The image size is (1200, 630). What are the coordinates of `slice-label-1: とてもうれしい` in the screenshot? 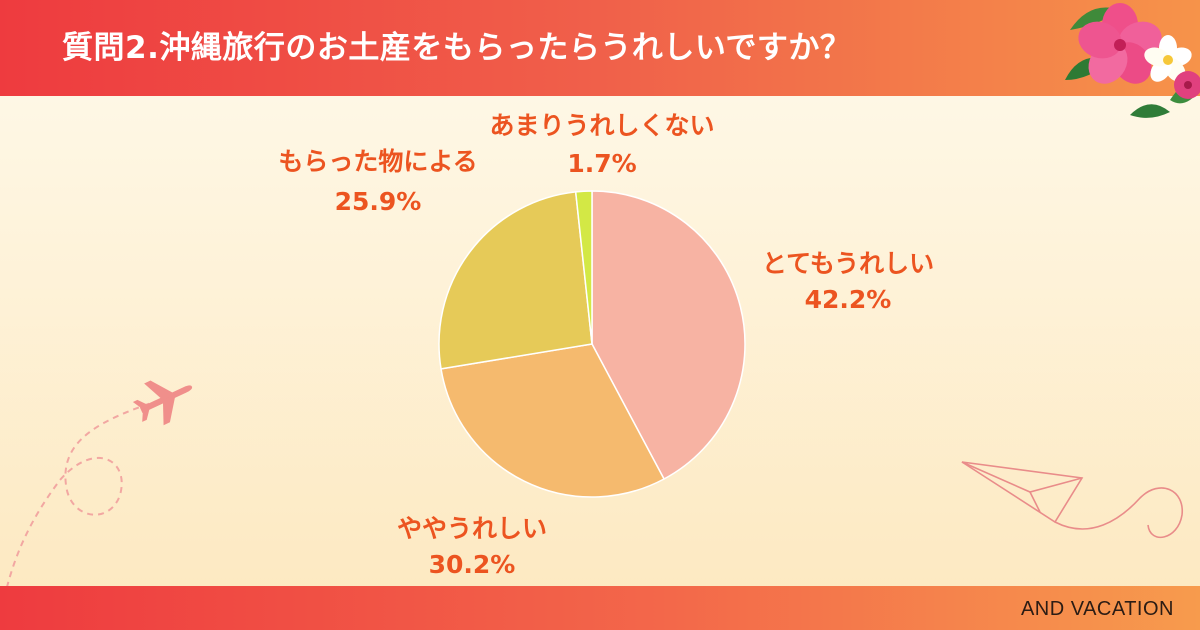 It's located at (848, 263).